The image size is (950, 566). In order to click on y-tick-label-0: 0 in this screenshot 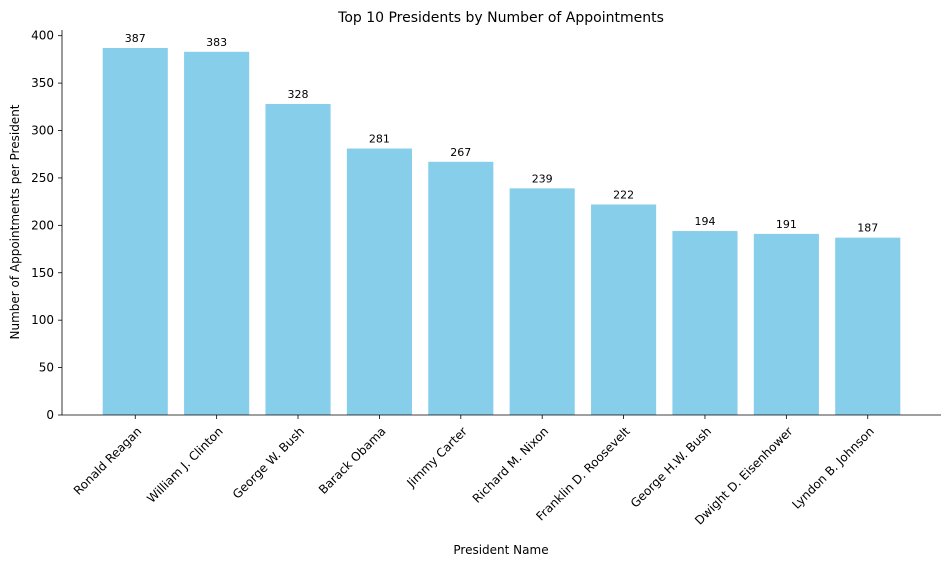, I will do `click(50, 415)`.